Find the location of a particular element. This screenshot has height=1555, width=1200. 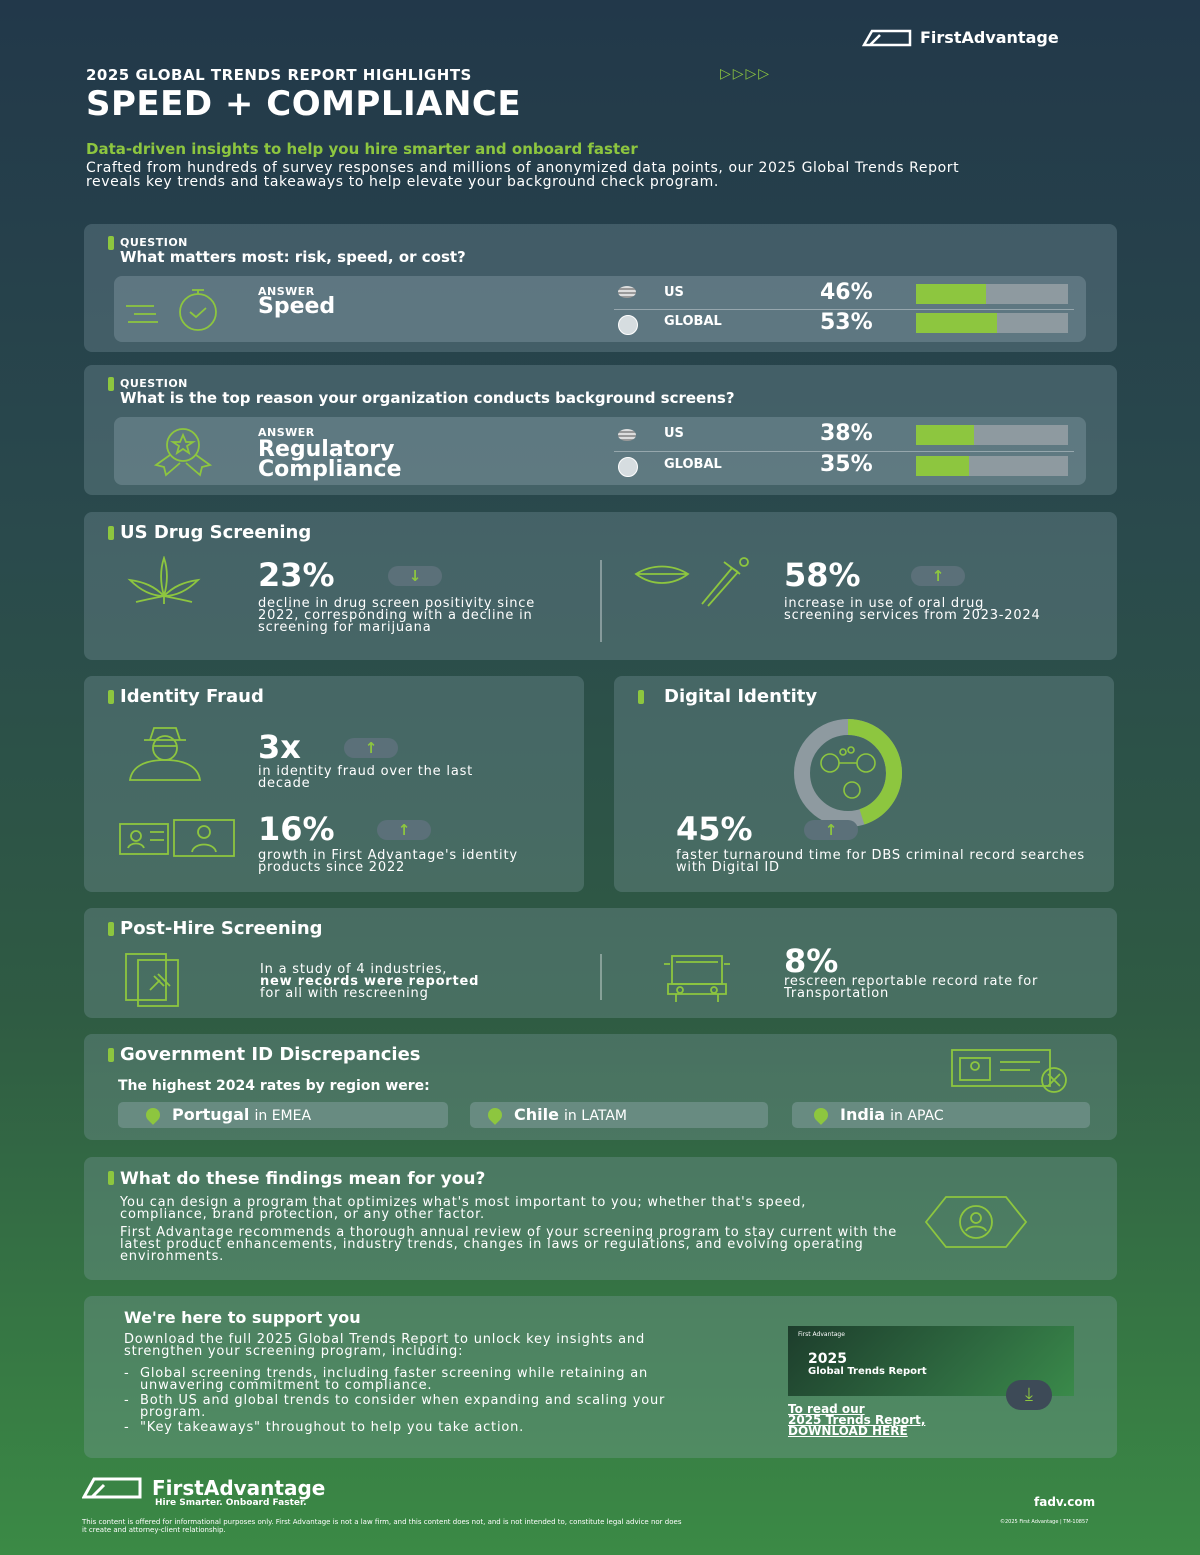

donut-fill is located at coordinates (848, 773).